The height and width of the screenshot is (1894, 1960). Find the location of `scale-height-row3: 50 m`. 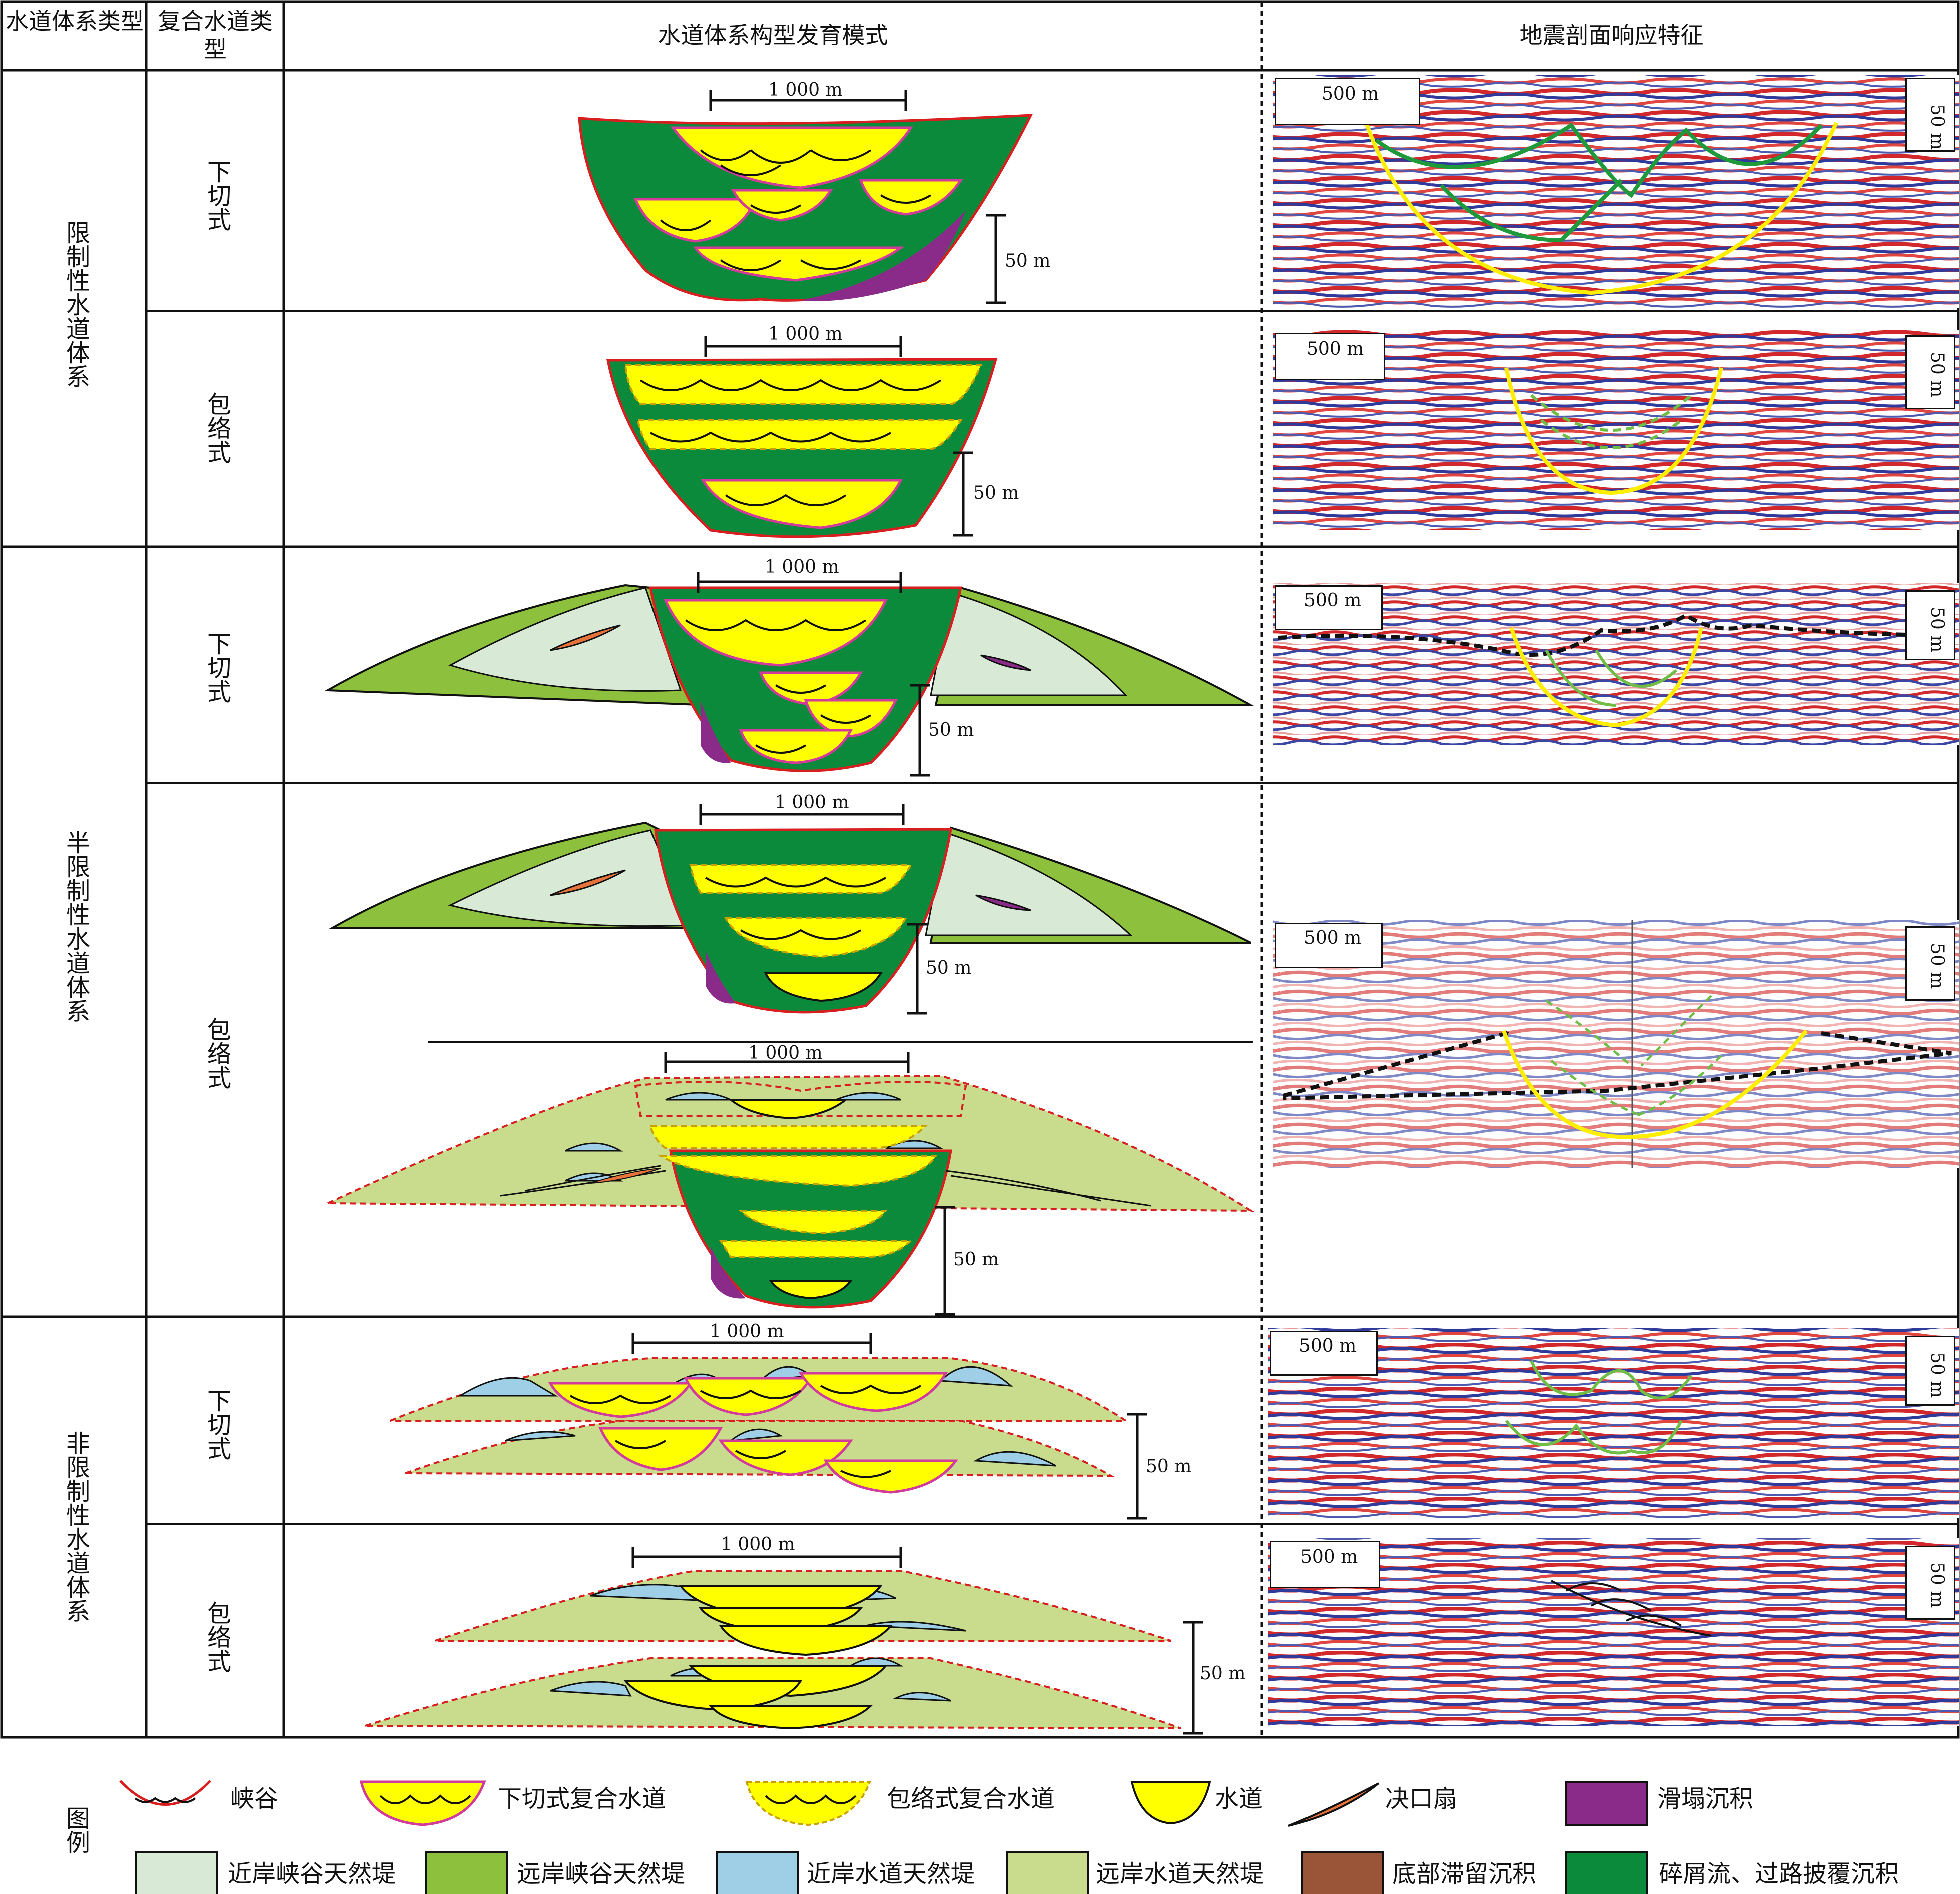

scale-height-row3: 50 m is located at coordinates (951, 730).